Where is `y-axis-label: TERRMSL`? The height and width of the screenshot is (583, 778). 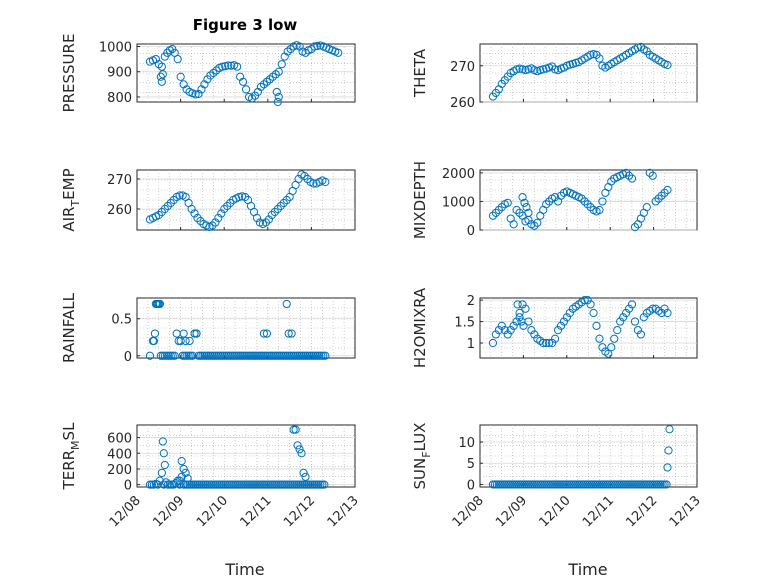
y-axis-label: TERRMSL is located at coordinates (71, 456).